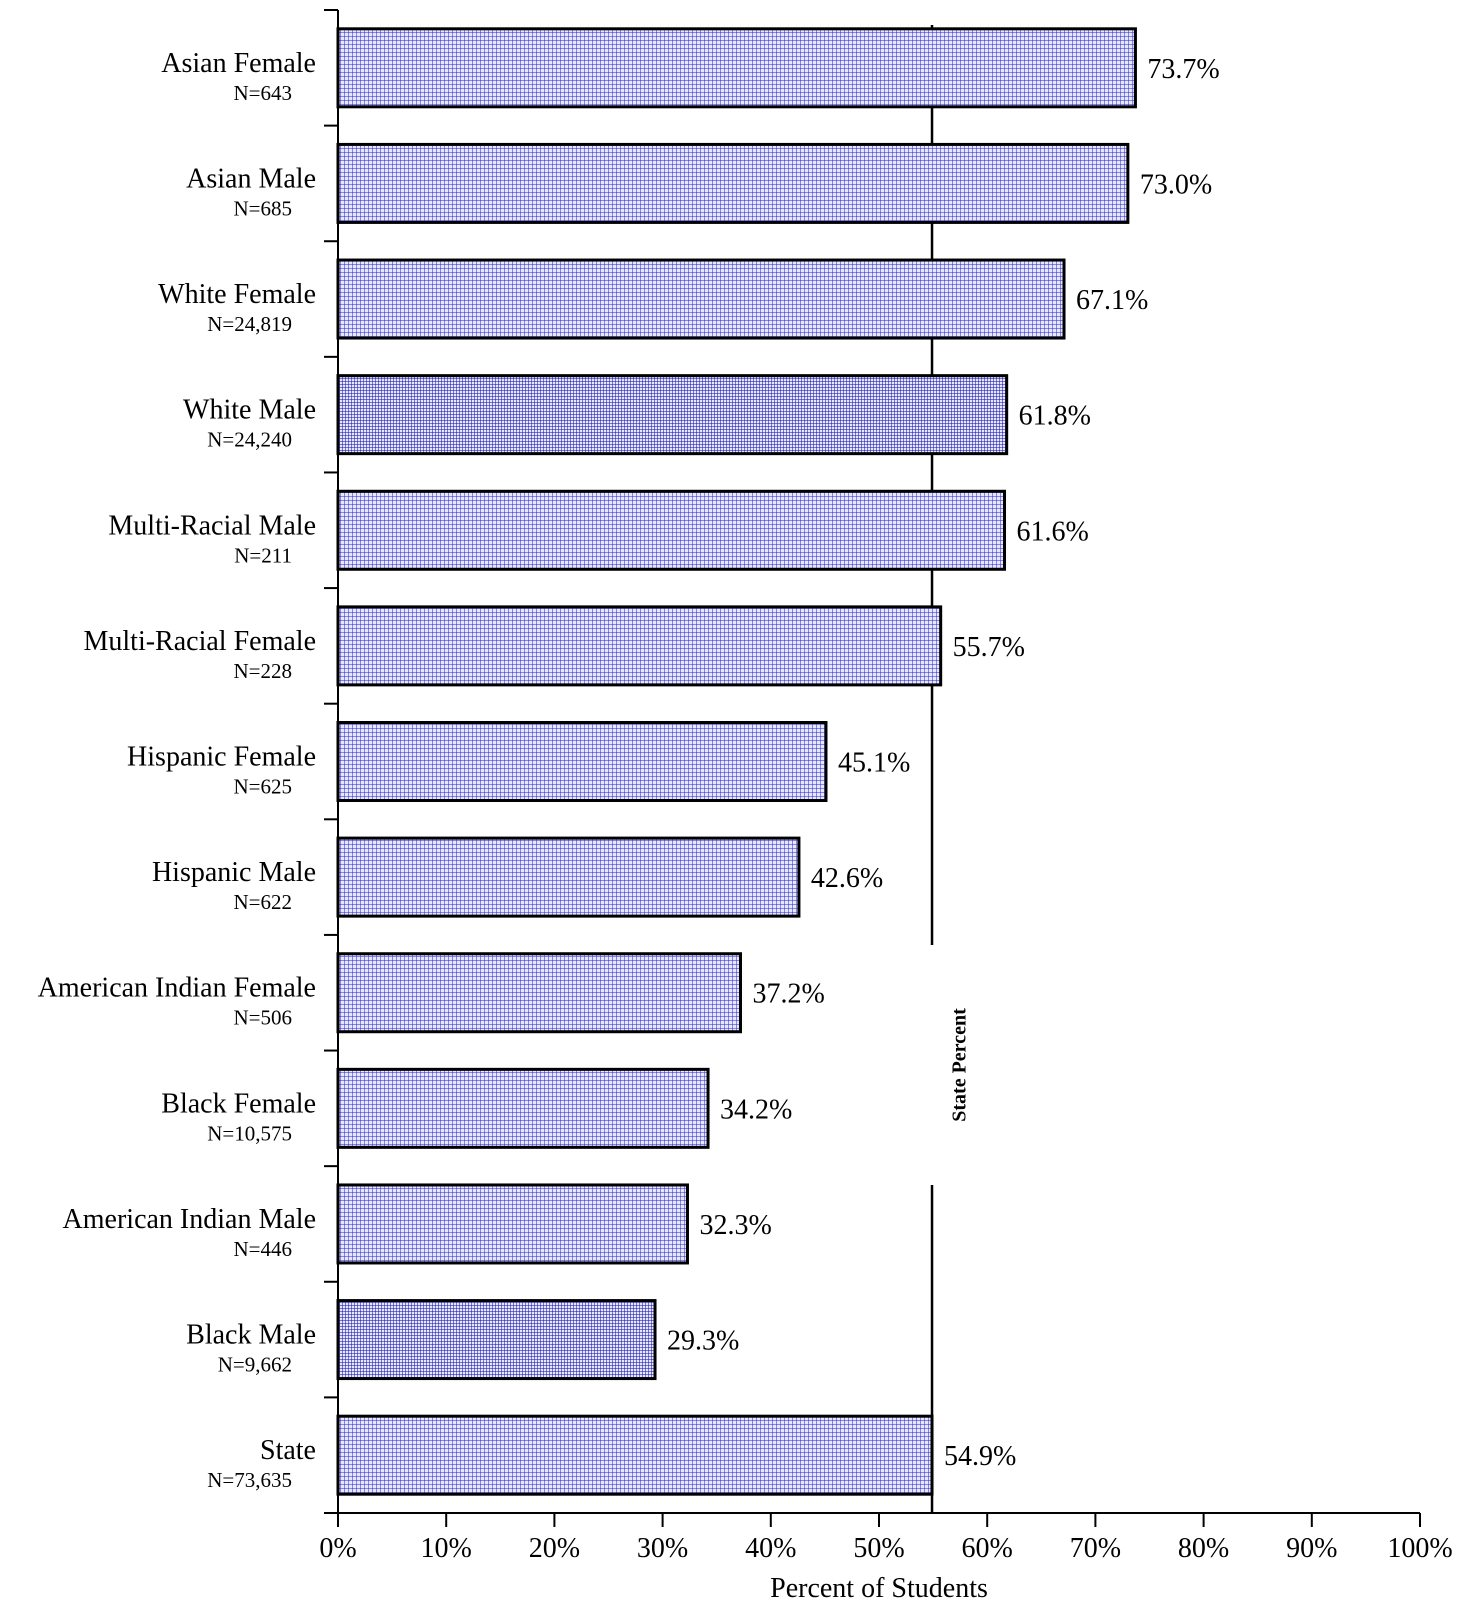  I want to click on count-label: N=625, so click(262, 787).